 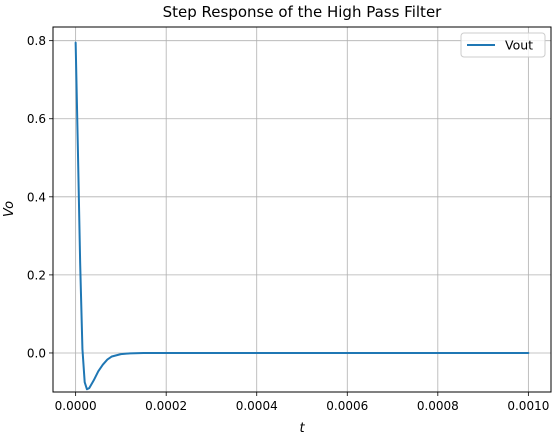 I want to click on x-tick-label: 0.0006, so click(x=347, y=406).